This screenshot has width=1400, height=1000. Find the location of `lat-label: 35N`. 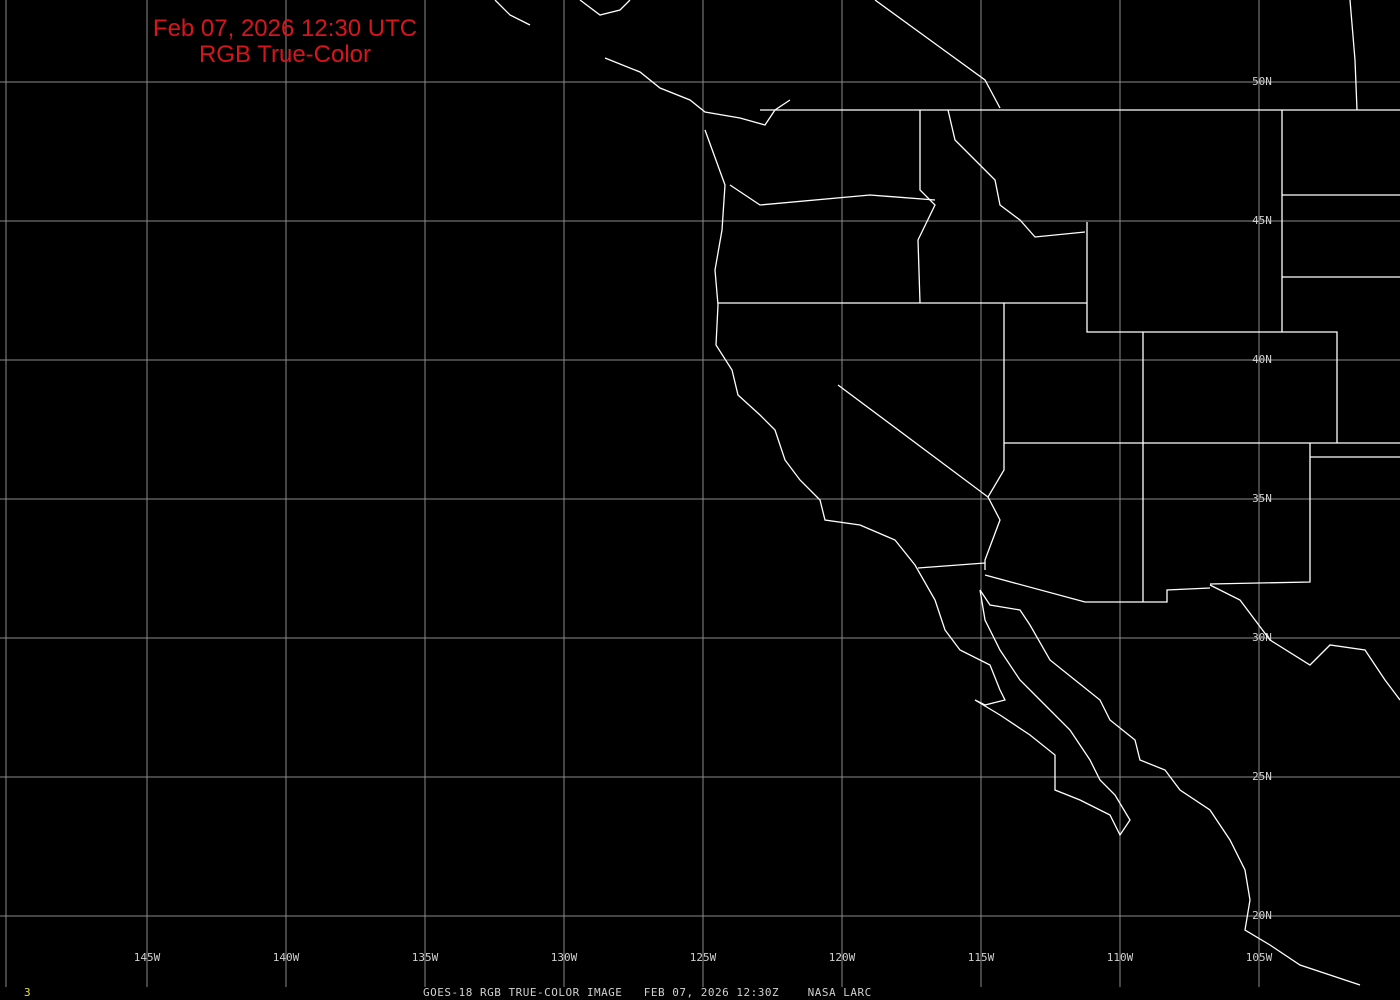

lat-label: 35N is located at coordinates (1262, 498).